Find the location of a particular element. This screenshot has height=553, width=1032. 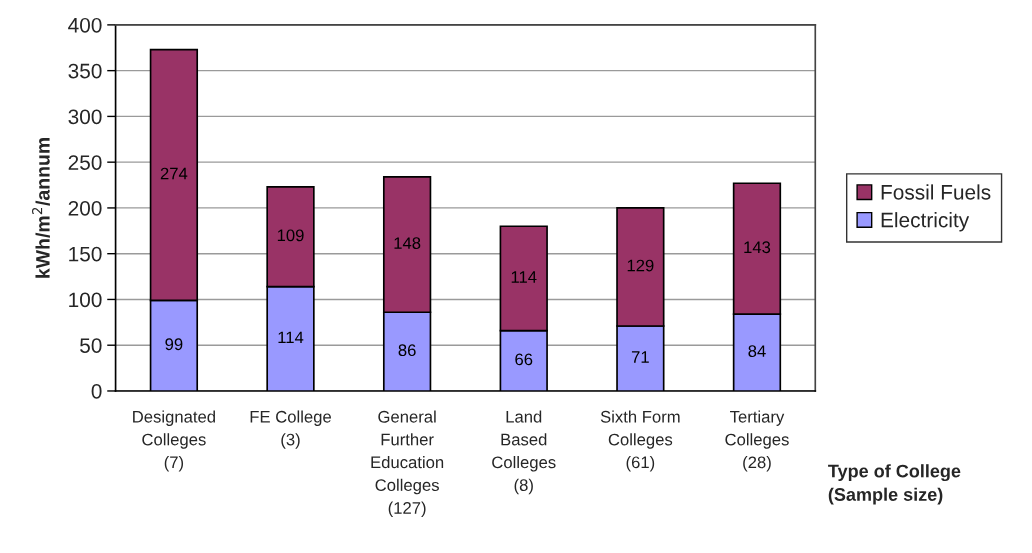

x-tick-label: Tertiary Colleges (28) is located at coordinates (757, 441).